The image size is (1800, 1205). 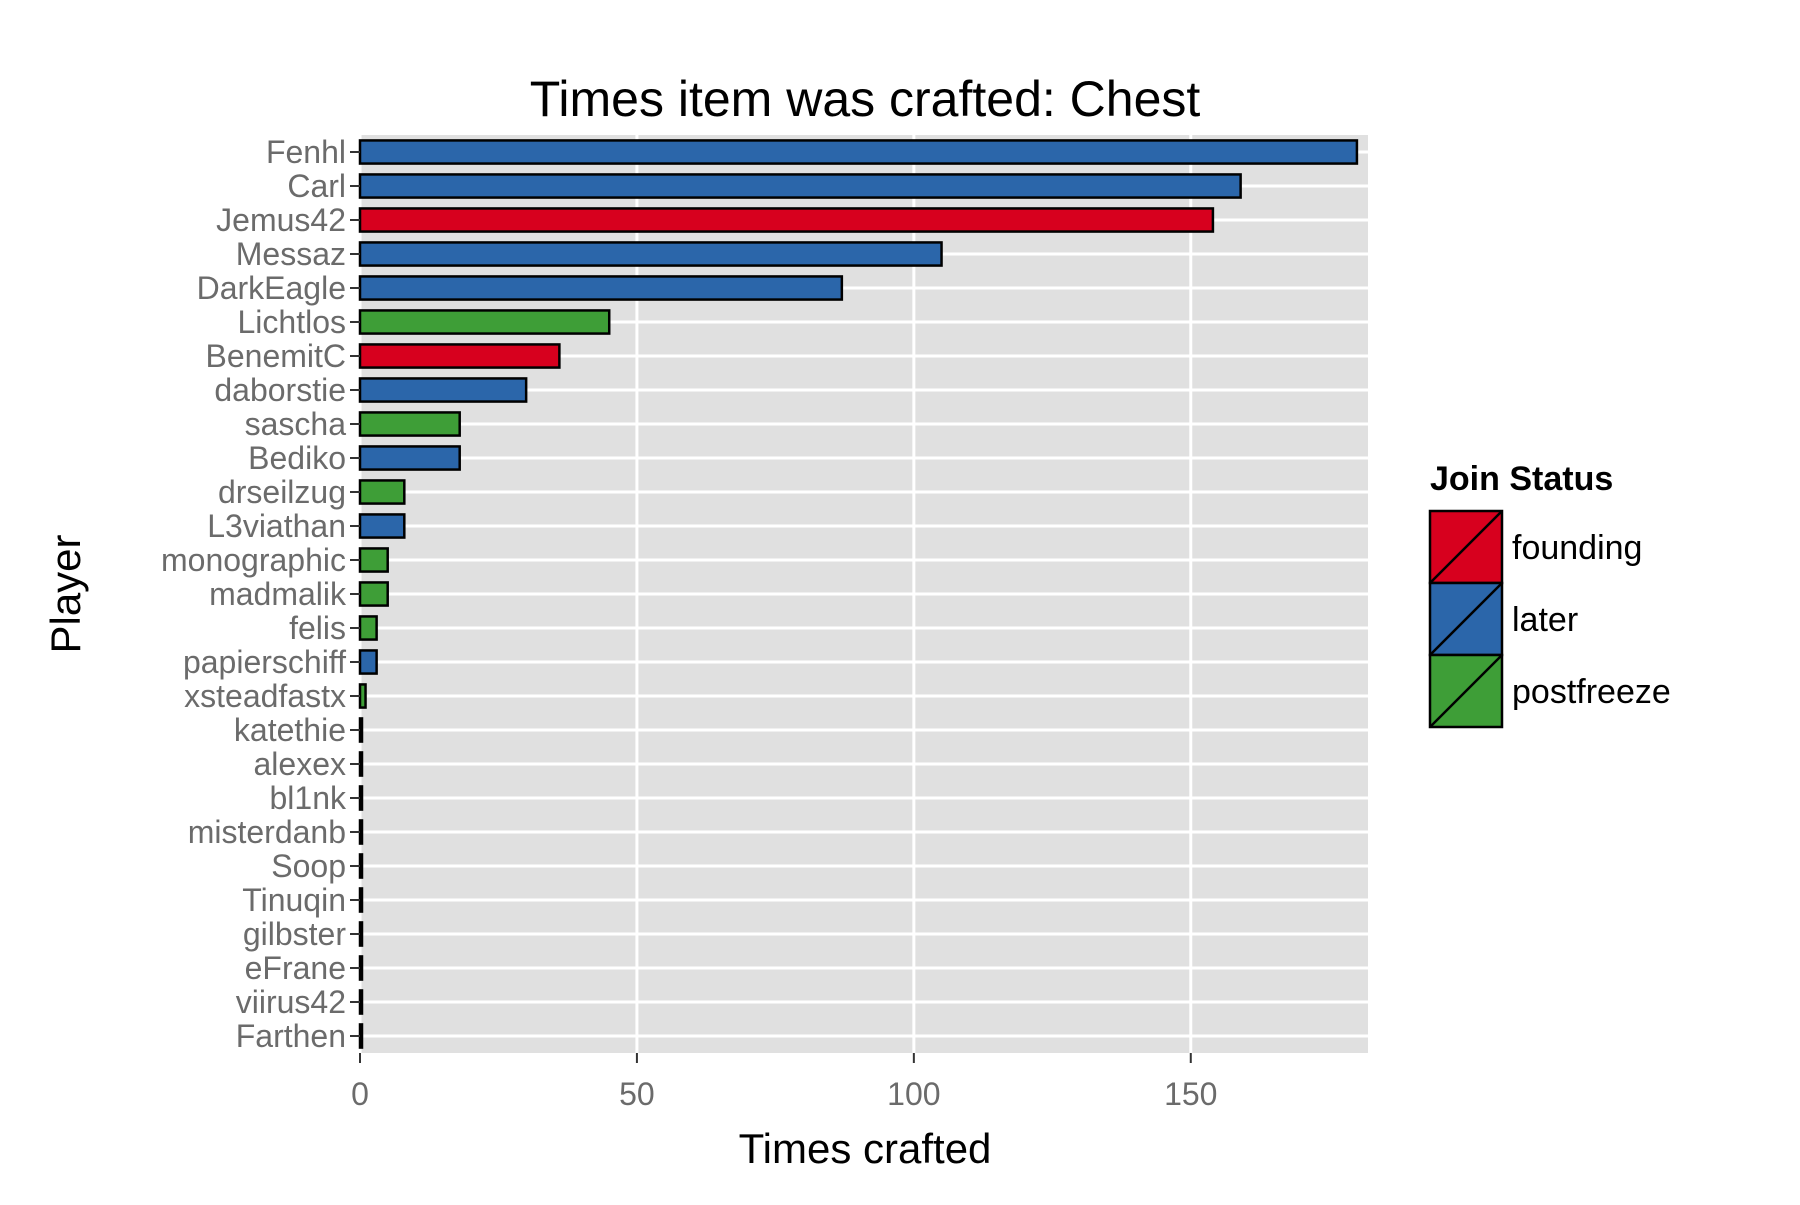 What do you see at coordinates (253, 560) in the screenshot?
I see `y-tick-label: monographic` at bounding box center [253, 560].